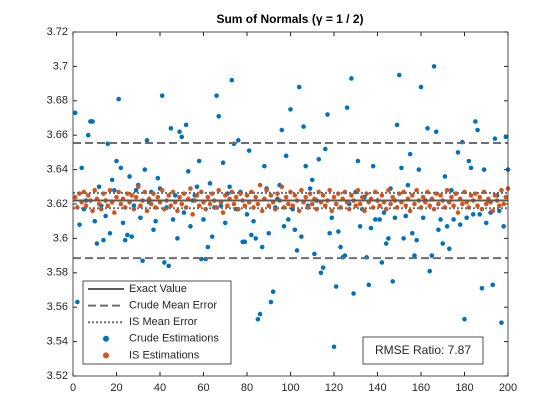 This screenshot has width=560, height=420. Describe the element at coordinates (203, 388) in the screenshot. I see `x-tick-label: 60` at that location.